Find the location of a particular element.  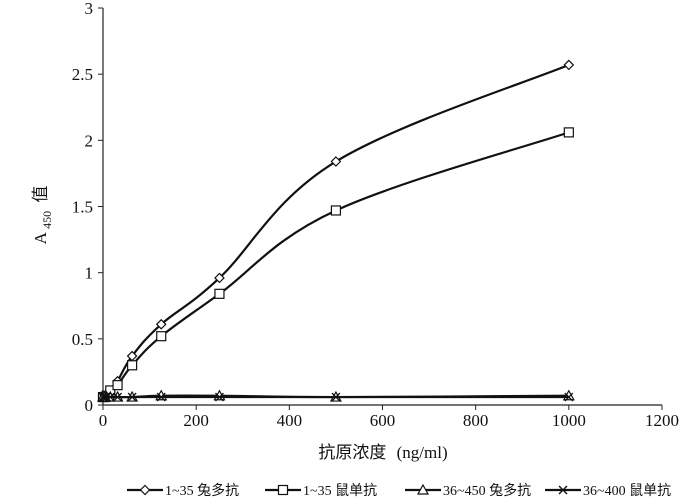

y-axis-title-sub: 450 is located at coordinates (47, 220).